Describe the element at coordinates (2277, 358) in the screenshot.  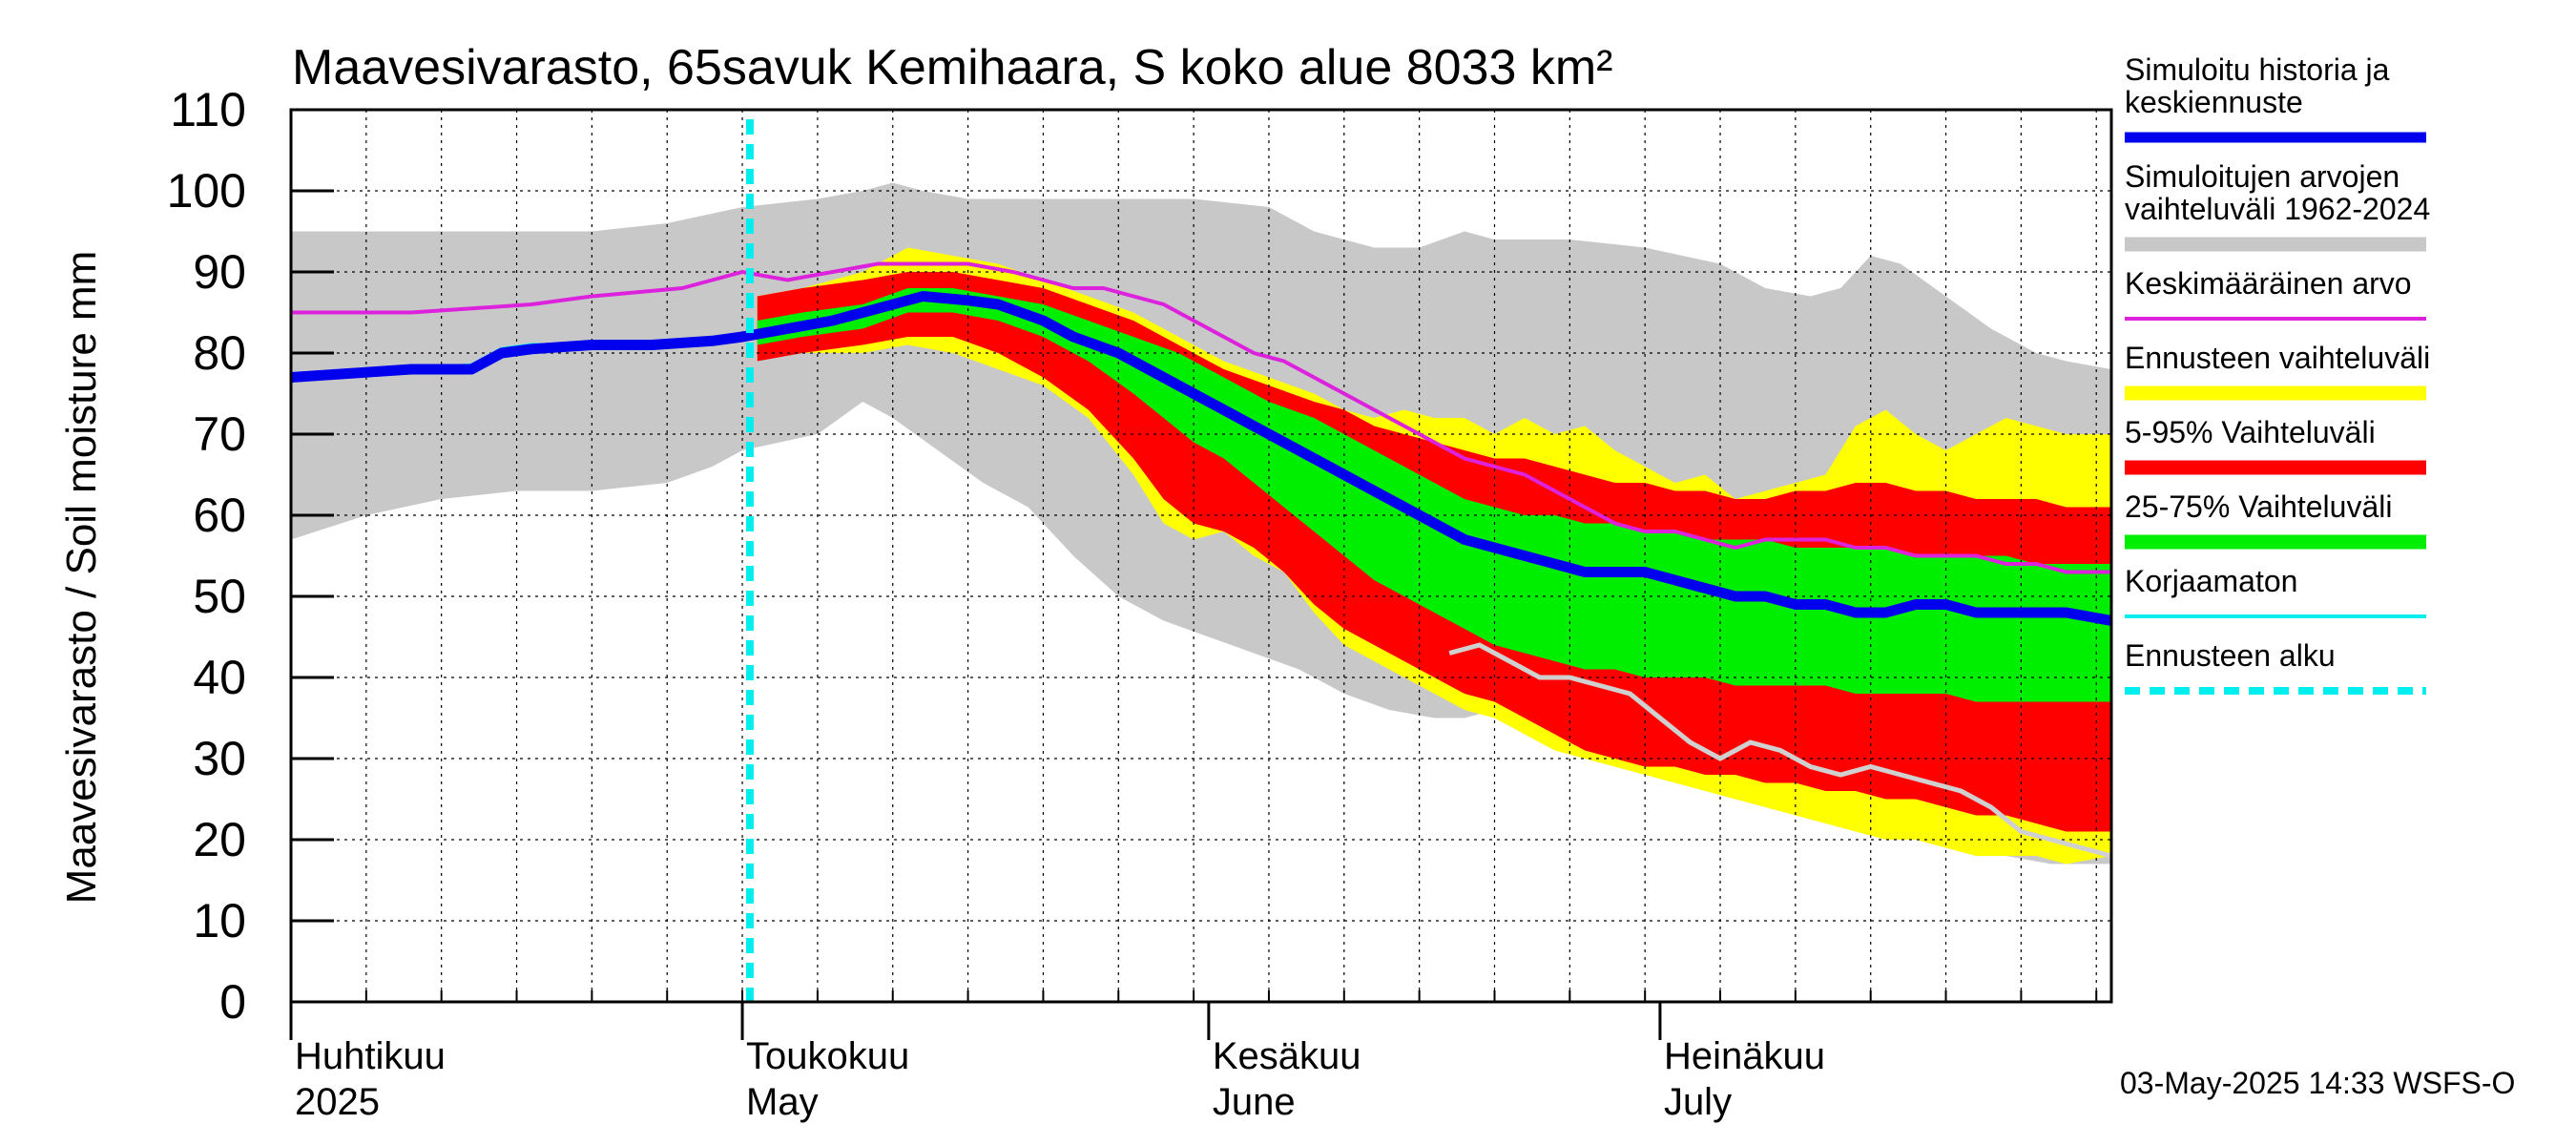
I see `legend-label: Ennusteen vaihteluväli` at that location.